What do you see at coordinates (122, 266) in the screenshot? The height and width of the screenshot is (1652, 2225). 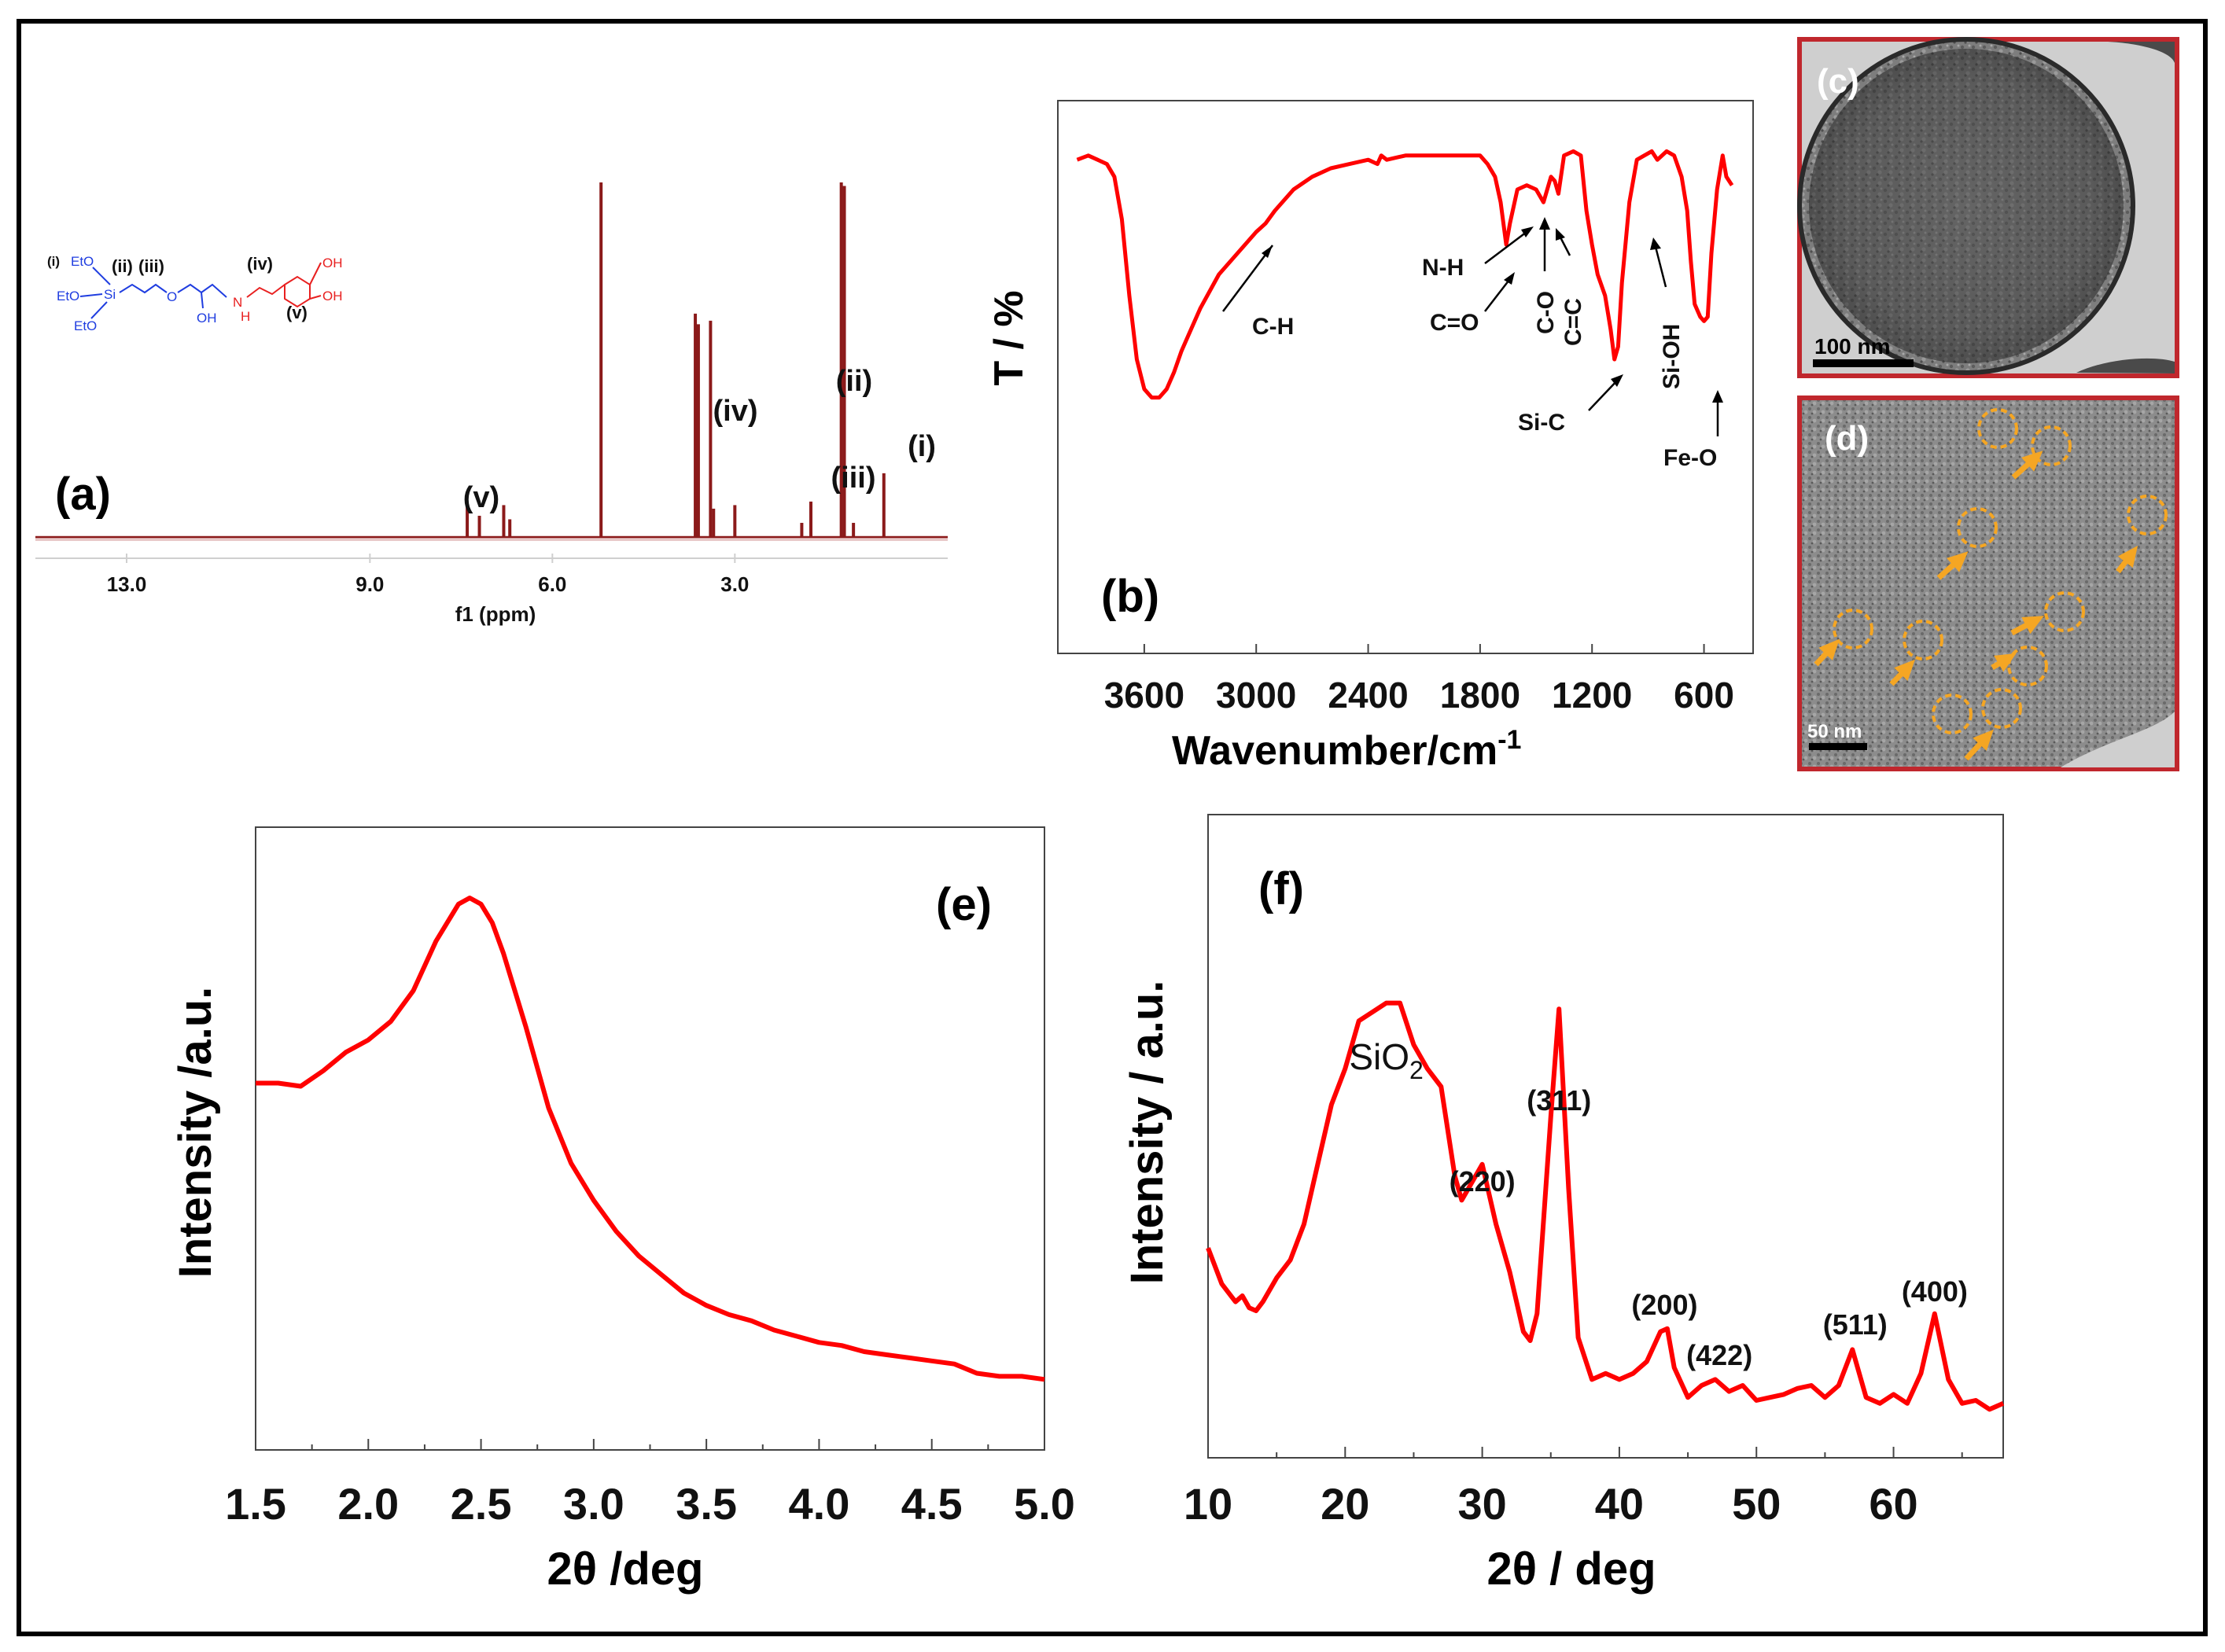 I see `struct-label: (ii)` at bounding box center [122, 266].